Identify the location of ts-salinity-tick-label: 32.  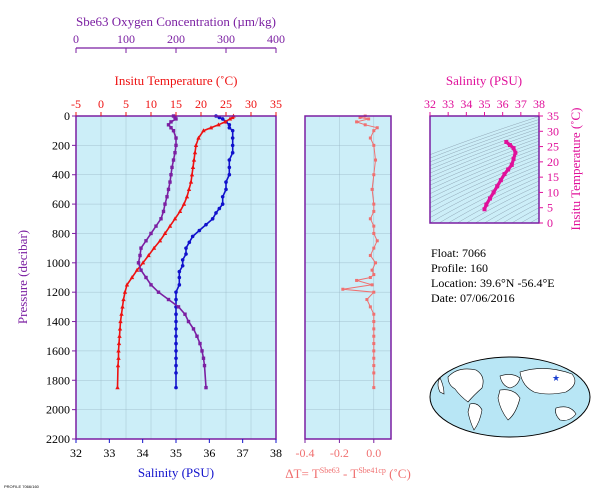
(430, 104).